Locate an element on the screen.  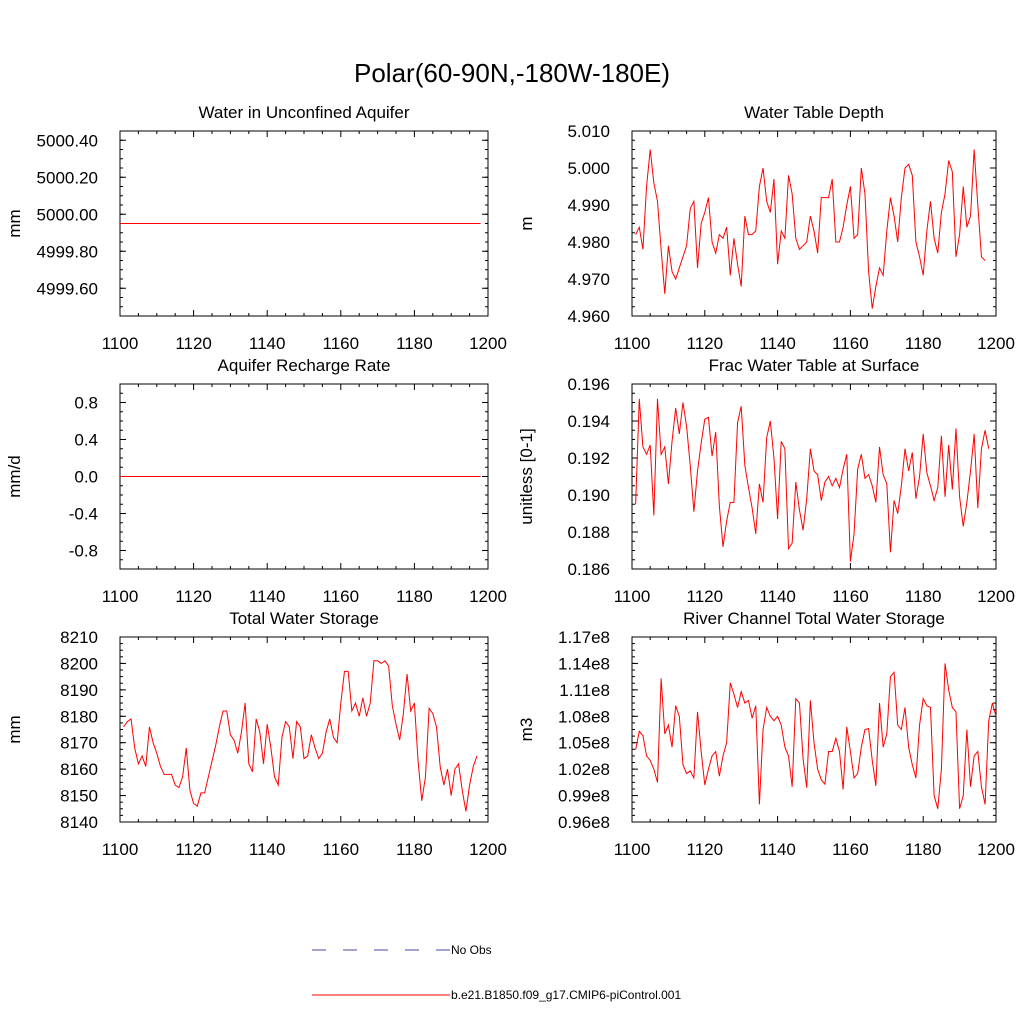
chart-title: Water Table Depth is located at coordinates (814, 112).